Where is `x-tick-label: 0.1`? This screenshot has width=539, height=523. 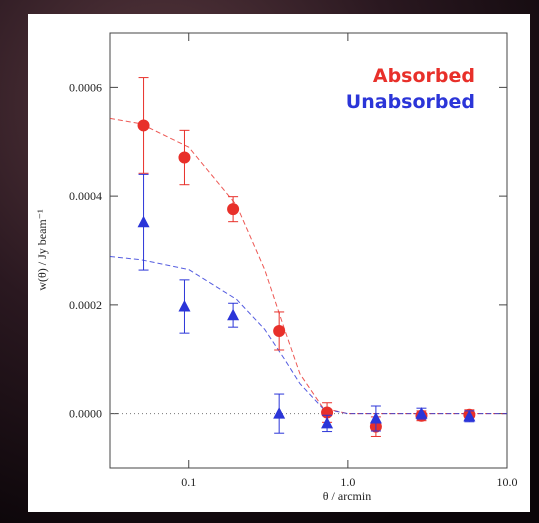 x-tick-label: 0.1 is located at coordinates (188, 482).